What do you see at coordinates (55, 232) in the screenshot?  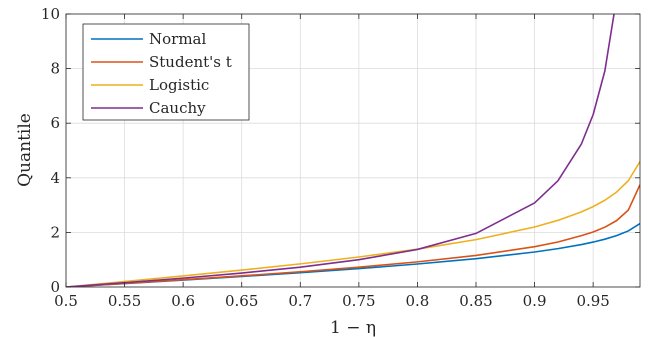 I see `y-tick-label: 2` at bounding box center [55, 232].